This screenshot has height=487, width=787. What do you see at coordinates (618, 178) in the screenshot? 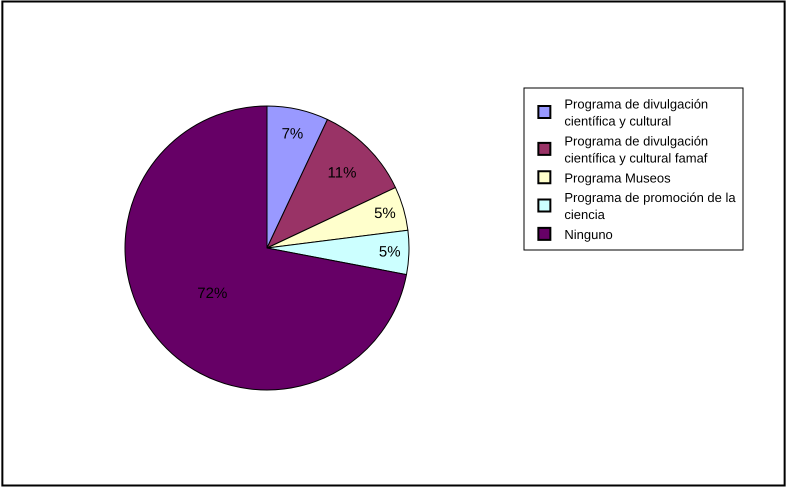
I see `legend-label: Programa Museos` at bounding box center [618, 178].